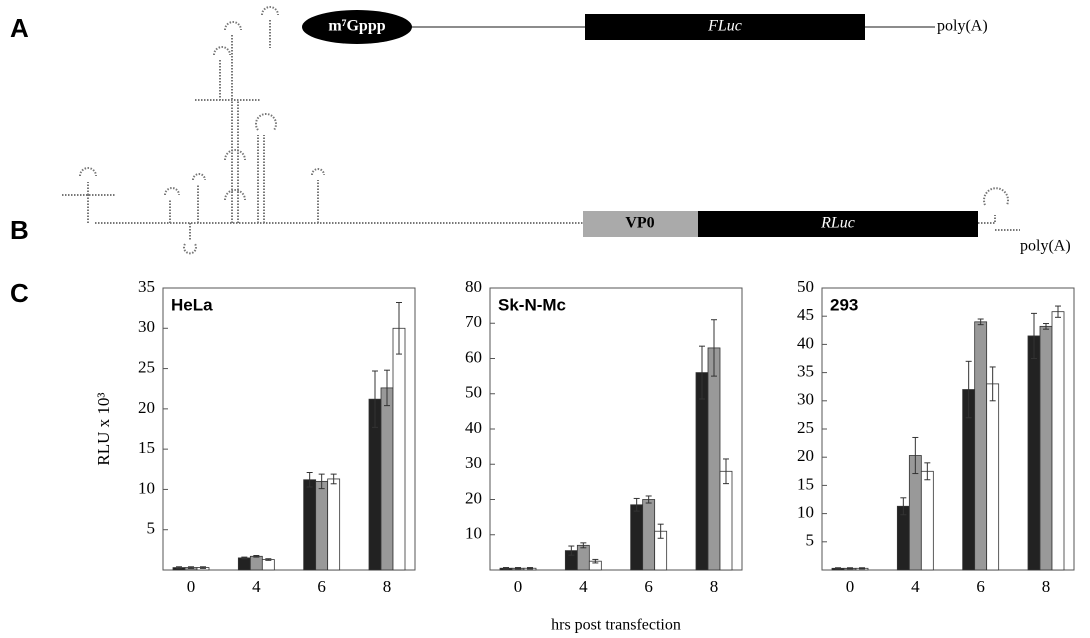 The image size is (1090, 638). What do you see at coordinates (192, 304) in the screenshot?
I see `chart-title: HeLa` at bounding box center [192, 304].